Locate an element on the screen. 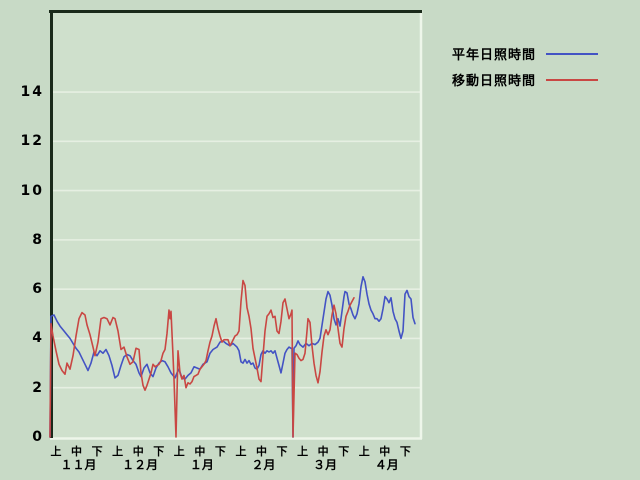 This screenshot has width=640, height=480. y-tick-label-6: 6 is located at coordinates (38, 289).